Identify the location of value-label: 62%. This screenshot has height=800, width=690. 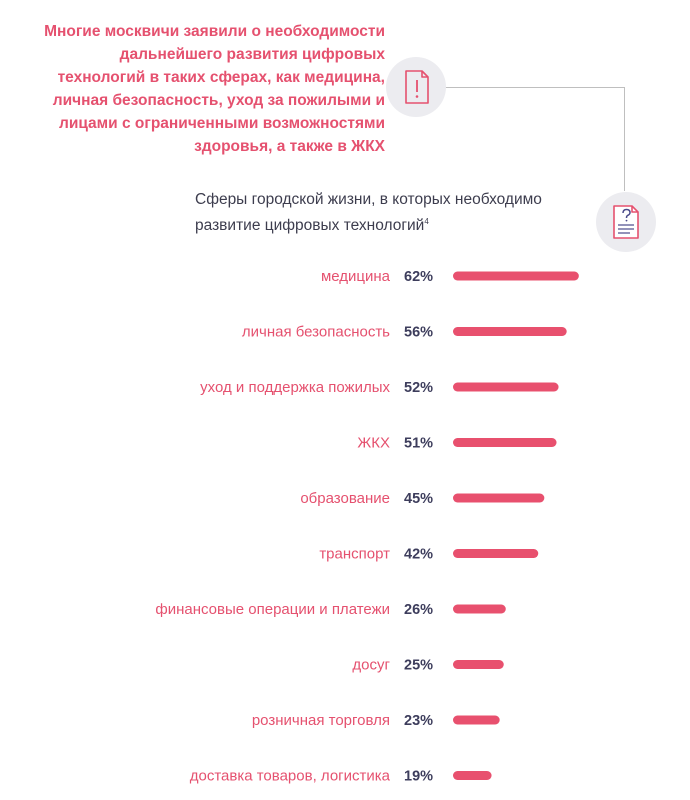
(418, 277).